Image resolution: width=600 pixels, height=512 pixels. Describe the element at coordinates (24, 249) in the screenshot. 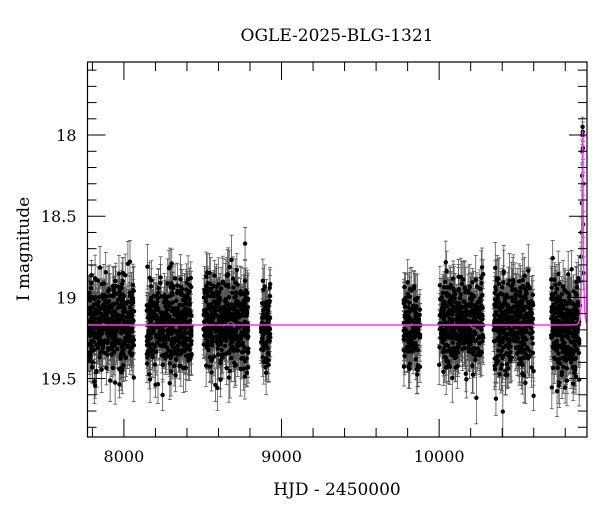

I see `y-axis-label: I magnitude` at that location.